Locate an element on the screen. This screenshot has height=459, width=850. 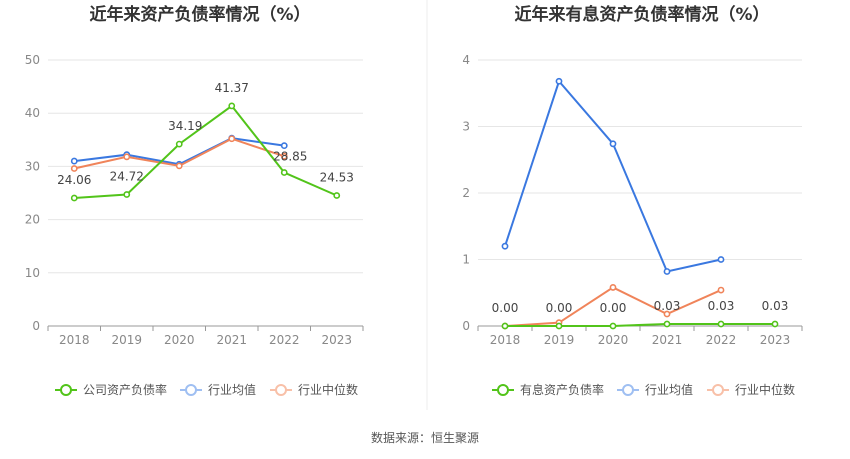
chart-title: 近年来有息资产负债率情况（%） is located at coordinates (641, 14).